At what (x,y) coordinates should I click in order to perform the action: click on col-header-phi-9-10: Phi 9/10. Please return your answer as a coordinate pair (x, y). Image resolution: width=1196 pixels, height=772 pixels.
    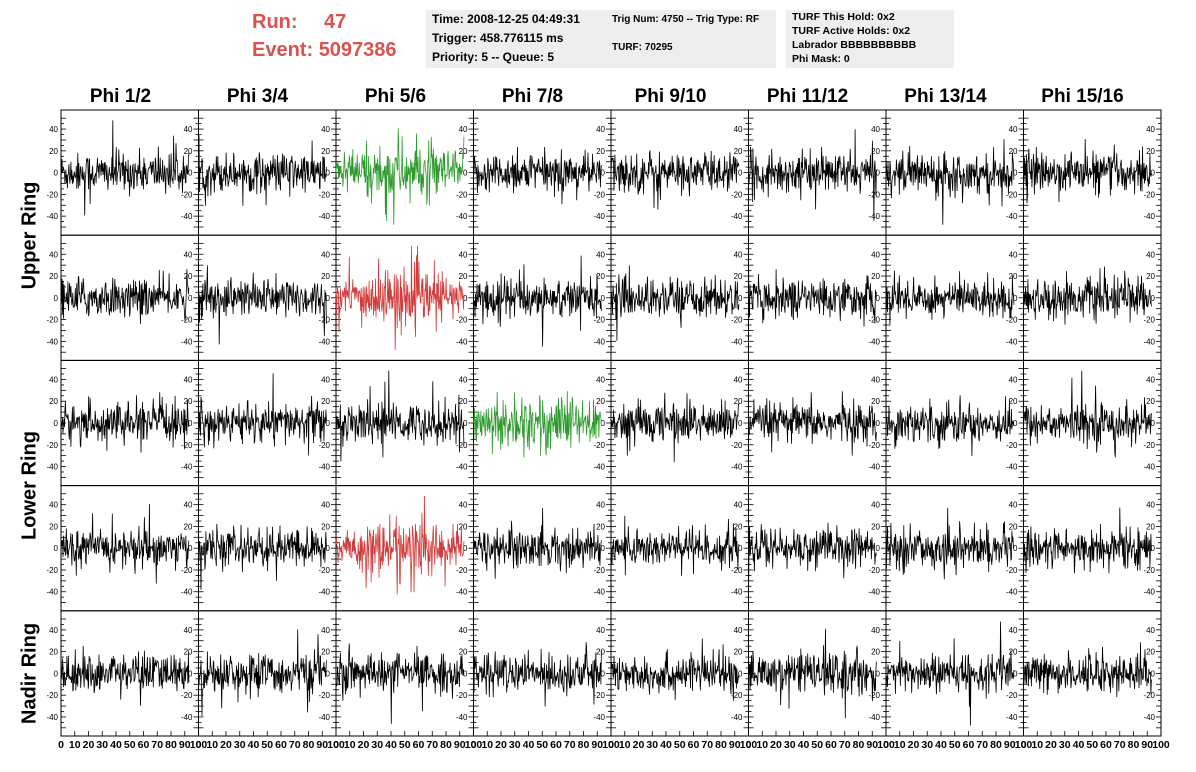
    Looking at the image, I should click on (670, 96).